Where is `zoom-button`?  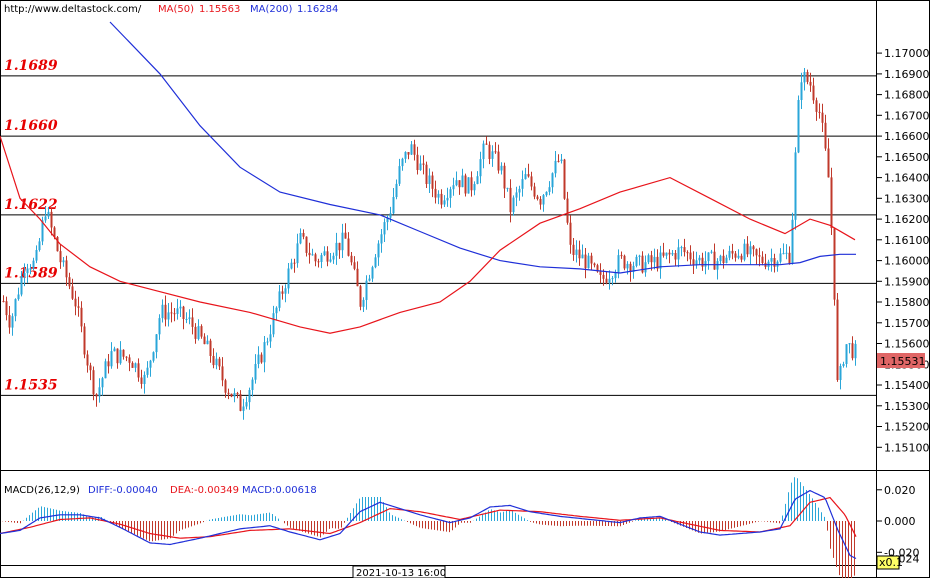 zoom-button is located at coordinates (888, 562).